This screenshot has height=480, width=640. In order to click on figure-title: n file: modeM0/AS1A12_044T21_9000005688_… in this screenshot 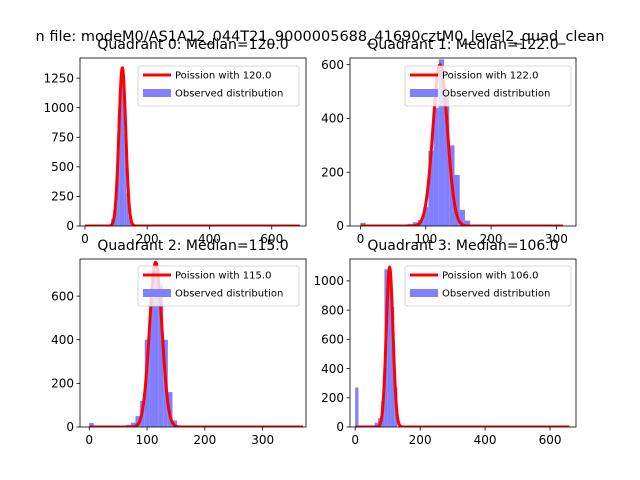, I will do `click(320, 37)`.